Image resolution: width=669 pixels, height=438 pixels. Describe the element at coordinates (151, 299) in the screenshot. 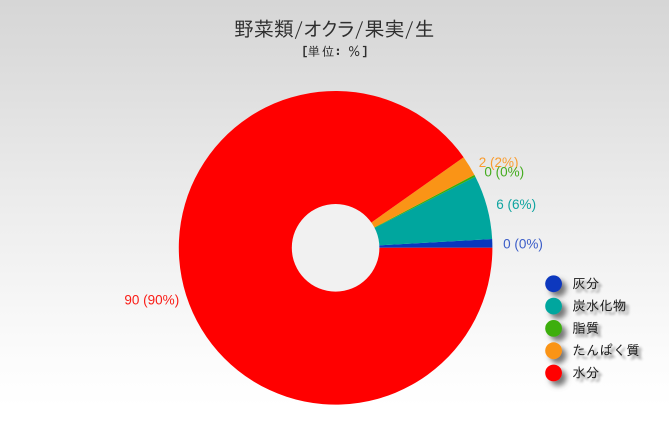

I see `svg-text: 90 (90%)` at that location.